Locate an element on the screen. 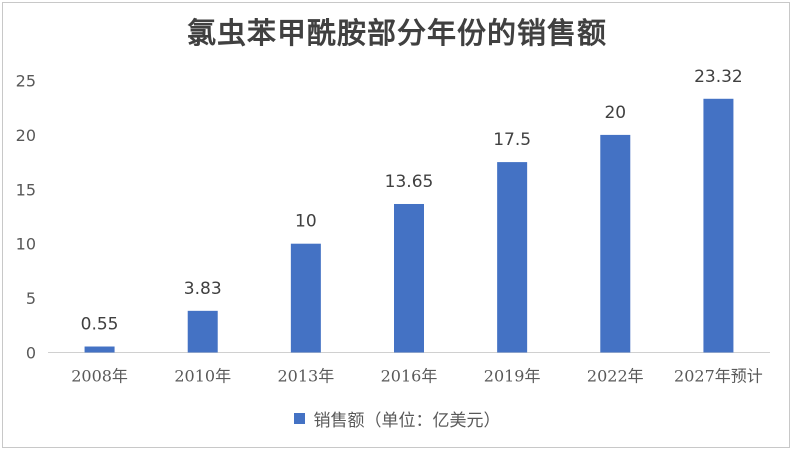  legend: 销售额（单位：亿美元） is located at coordinates (397, 418).